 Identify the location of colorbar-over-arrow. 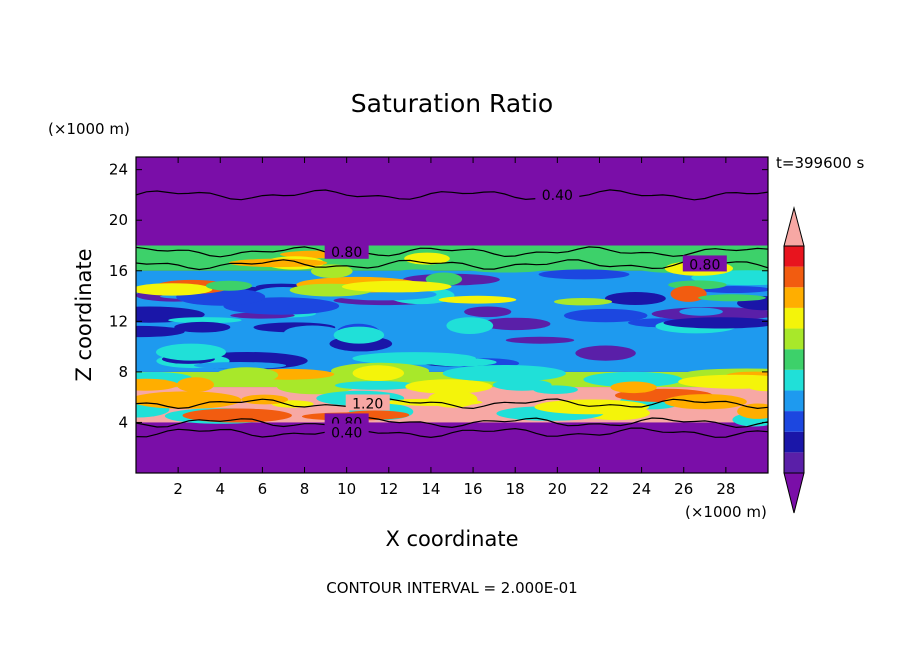
(794, 226).